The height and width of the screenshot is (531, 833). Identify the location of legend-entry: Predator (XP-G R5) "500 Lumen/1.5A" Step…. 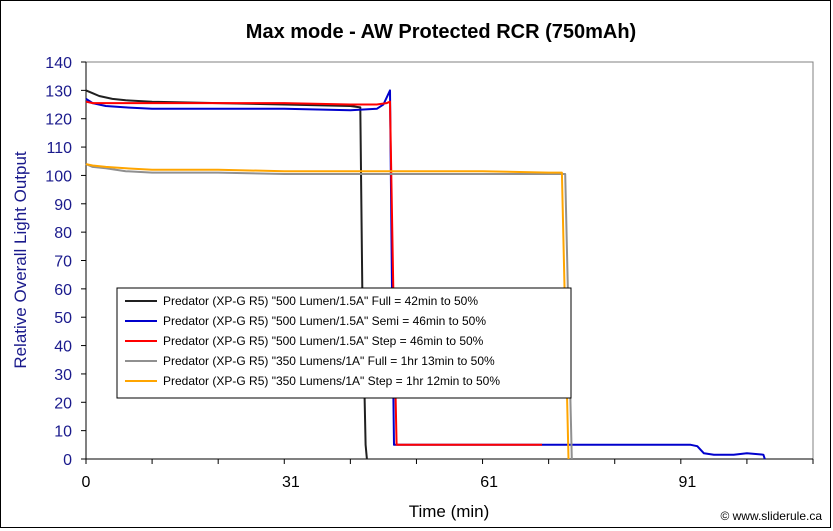
(323, 341).